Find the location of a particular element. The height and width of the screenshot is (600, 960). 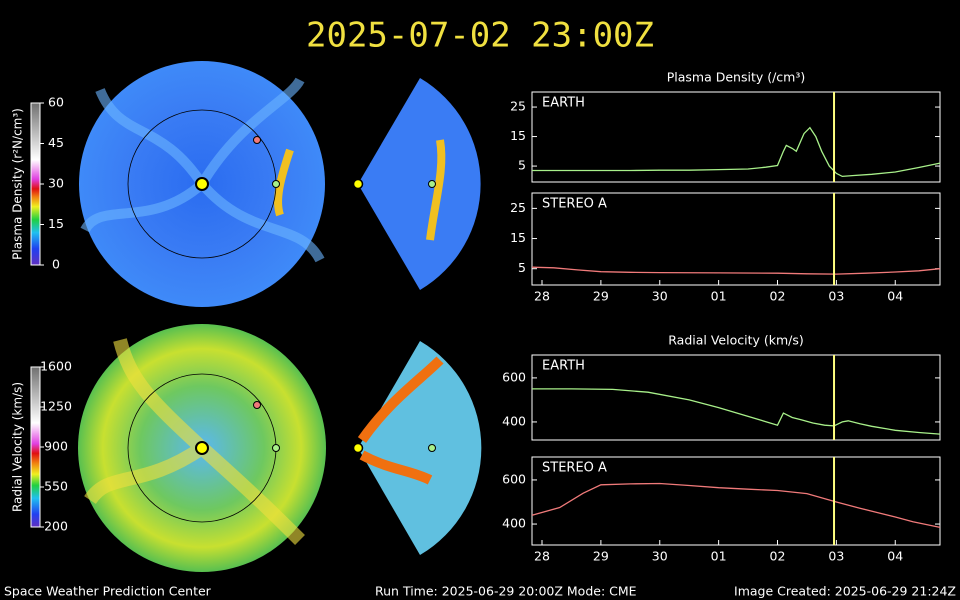

colorbar-tick-label: 0 is located at coordinates (56, 264).